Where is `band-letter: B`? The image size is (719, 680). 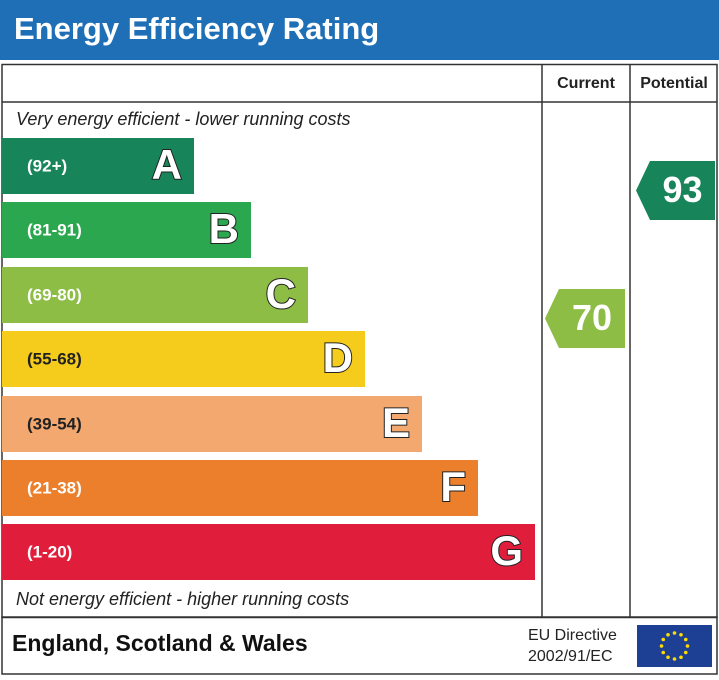
band-letter: B is located at coordinates (224, 228).